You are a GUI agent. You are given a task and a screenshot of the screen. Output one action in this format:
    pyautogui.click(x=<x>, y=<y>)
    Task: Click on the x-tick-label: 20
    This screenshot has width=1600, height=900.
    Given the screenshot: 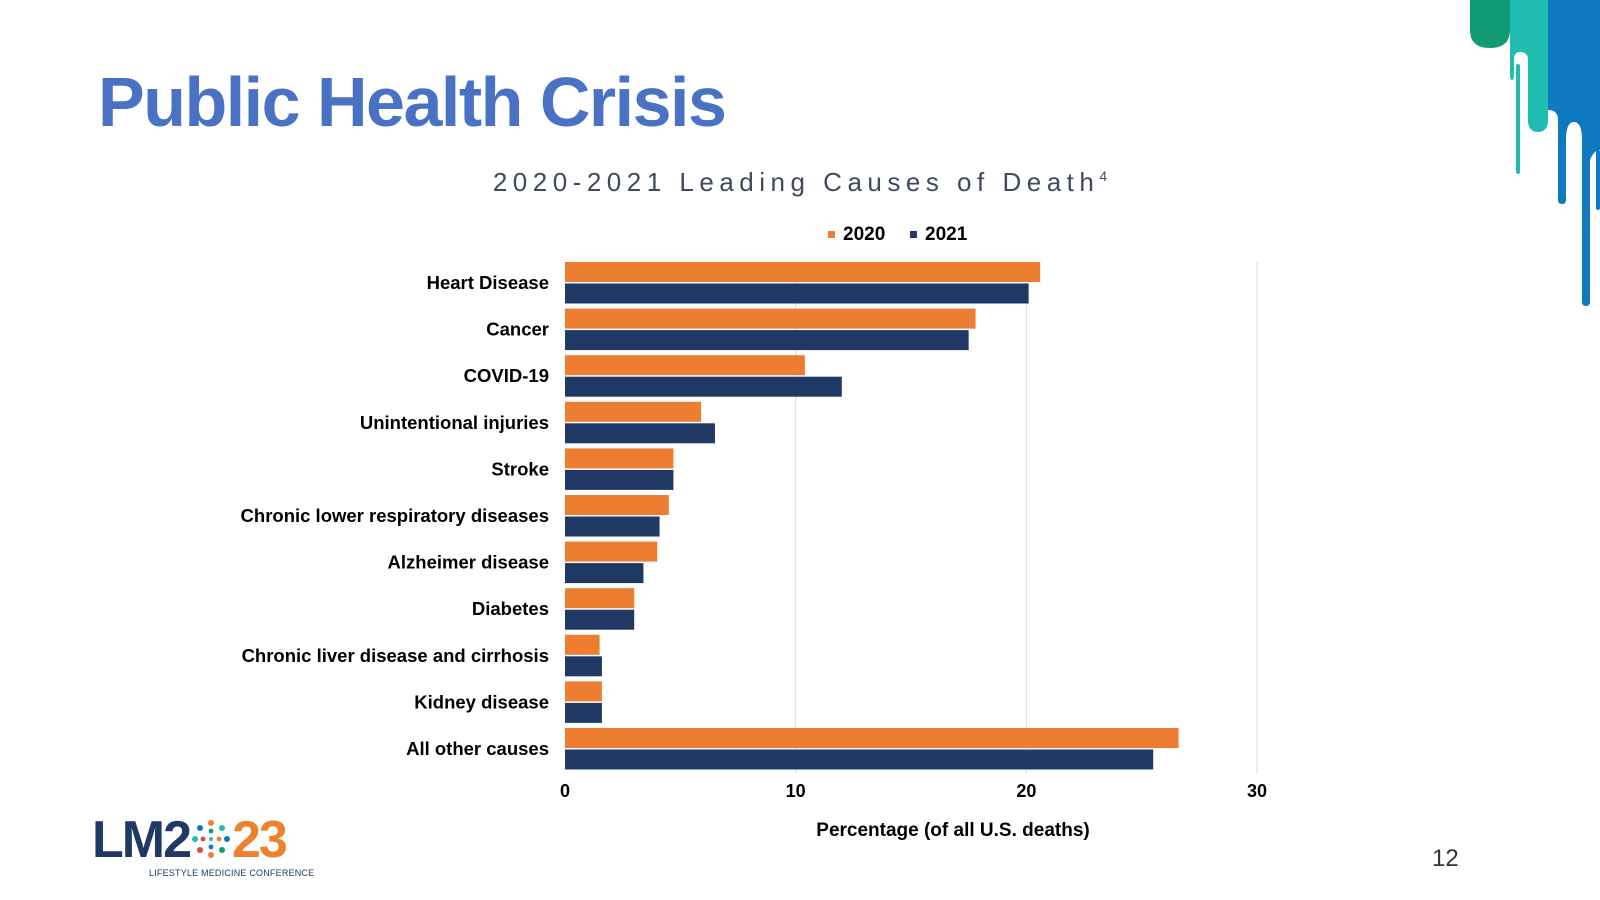 What is the action you would take?
    pyautogui.click(x=1026, y=791)
    